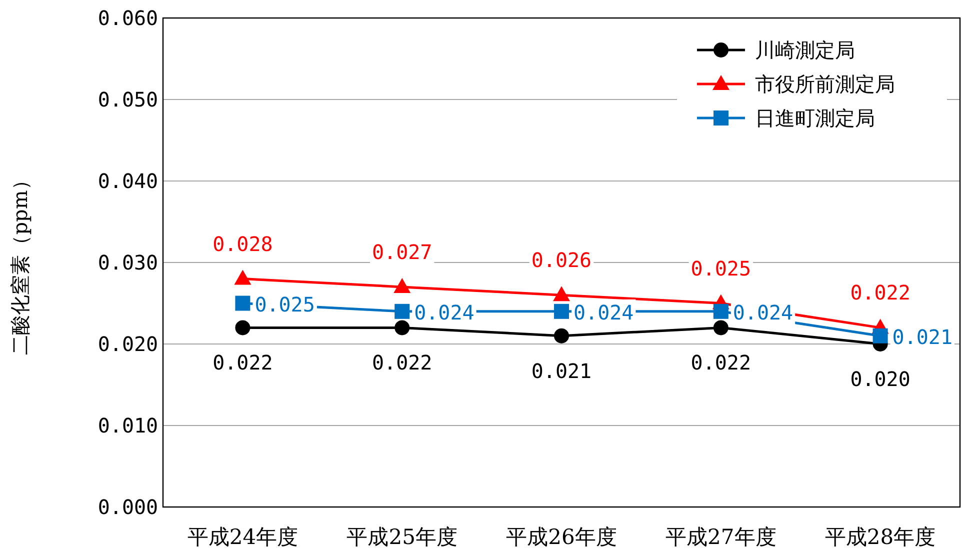 The image size is (962, 559). What do you see at coordinates (880, 379) in the screenshot?
I see `data-label: 0.020` at bounding box center [880, 379].